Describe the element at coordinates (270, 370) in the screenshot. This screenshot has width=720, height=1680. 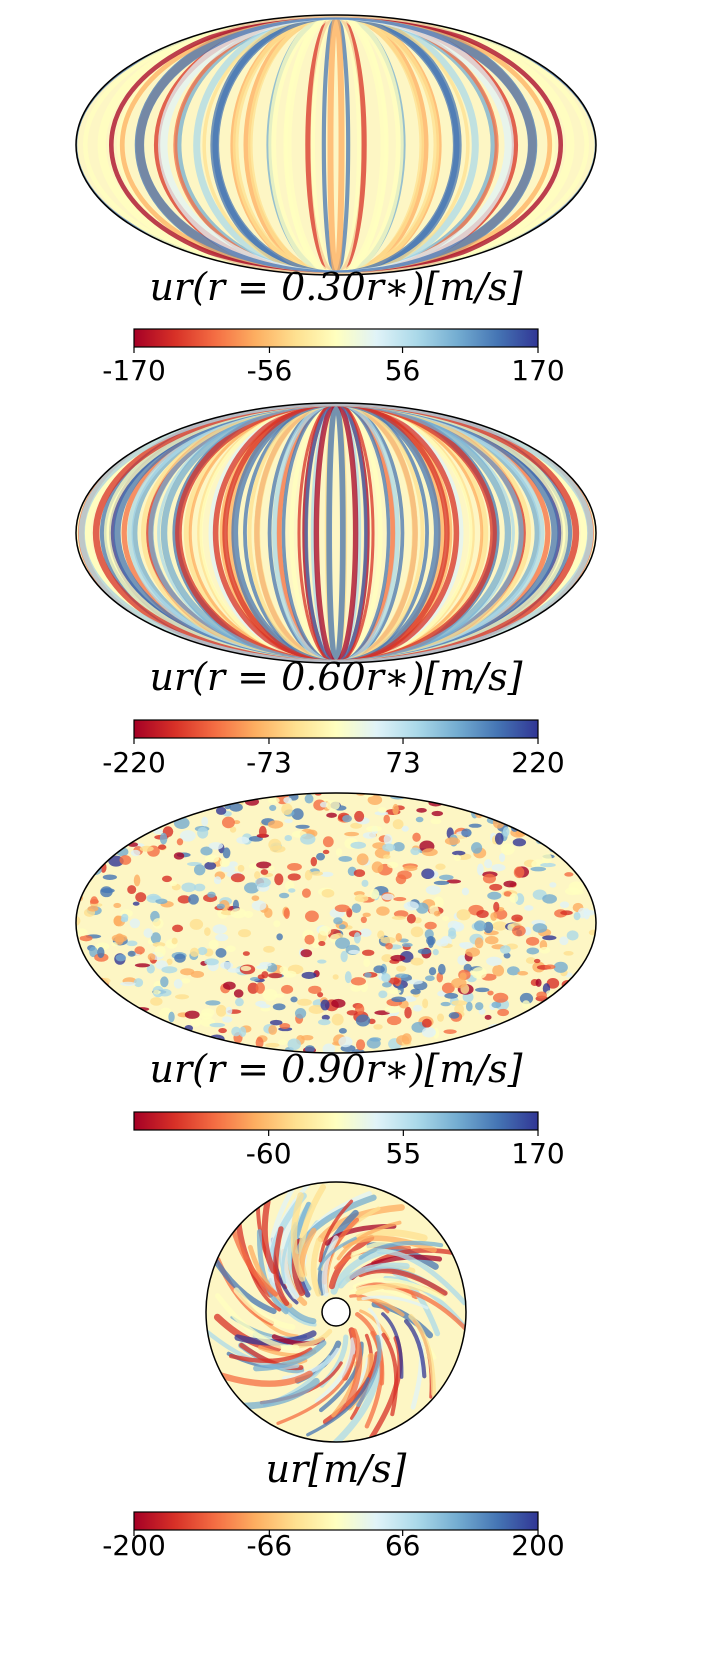
I see `tick-label: -56` at that location.